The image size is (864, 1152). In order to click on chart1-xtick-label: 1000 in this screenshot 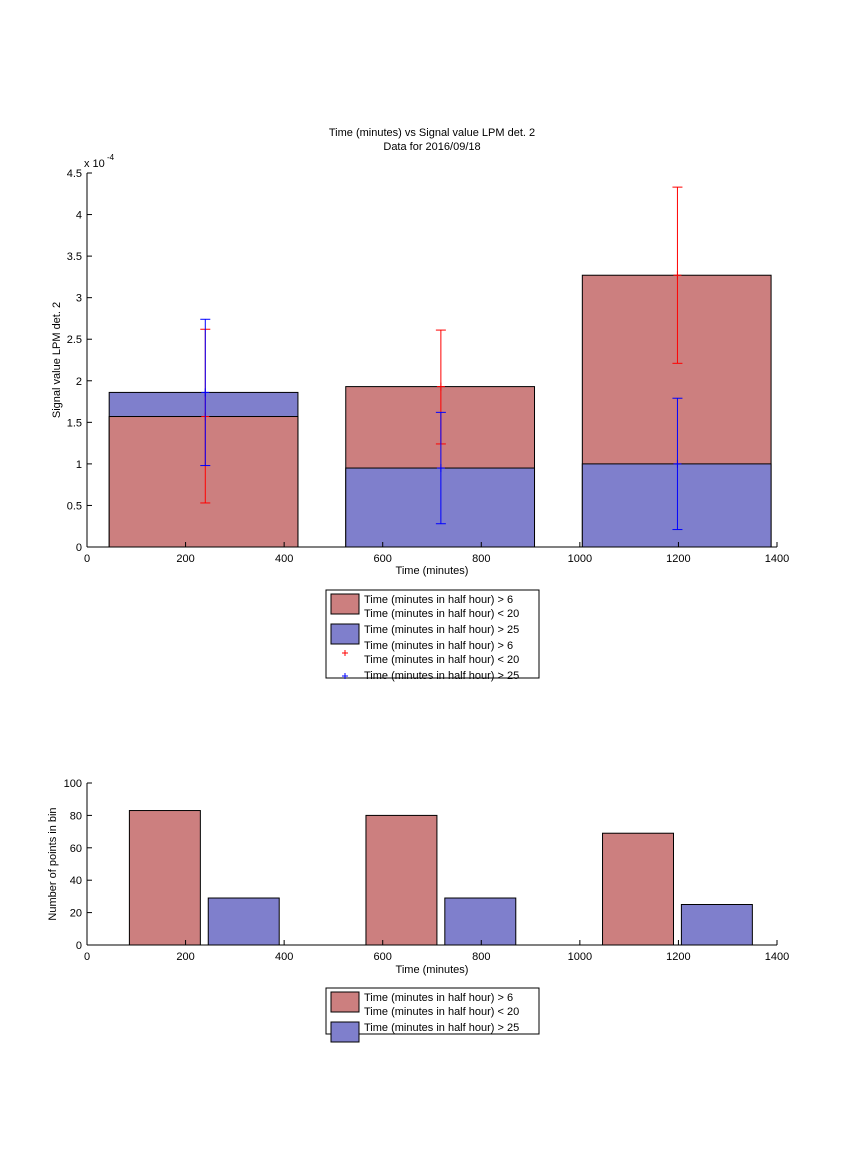, I will do `click(580, 559)`.